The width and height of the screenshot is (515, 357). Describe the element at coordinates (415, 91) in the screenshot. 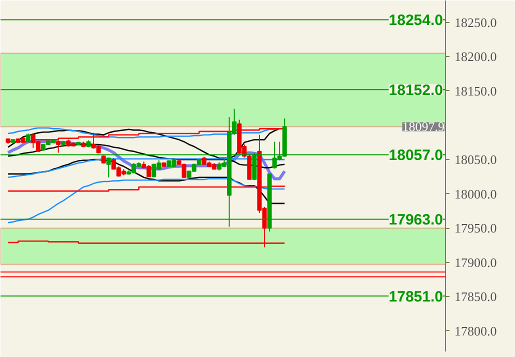

I see `ref-line-label: 18152.0` at that location.